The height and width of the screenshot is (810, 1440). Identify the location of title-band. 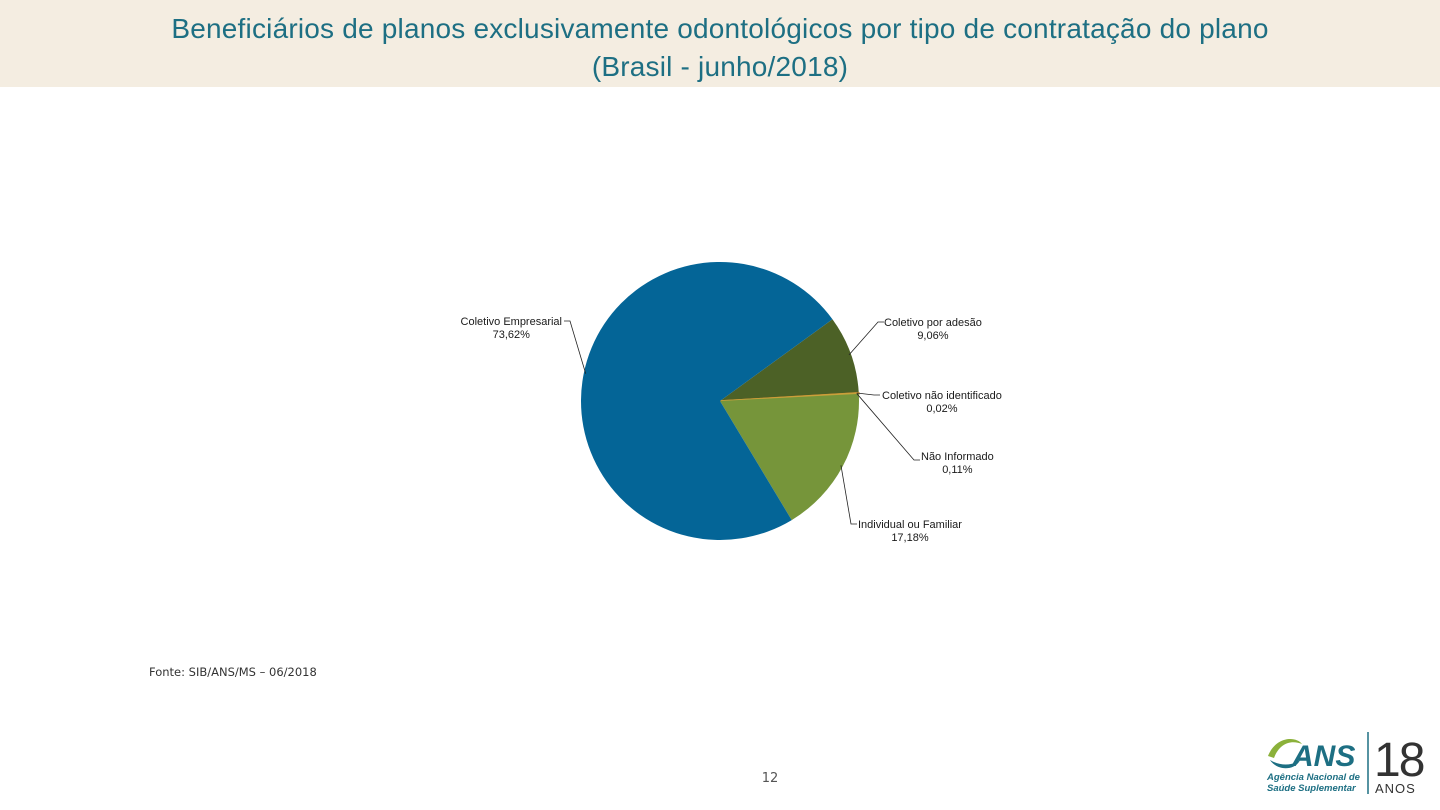
(720, 43).